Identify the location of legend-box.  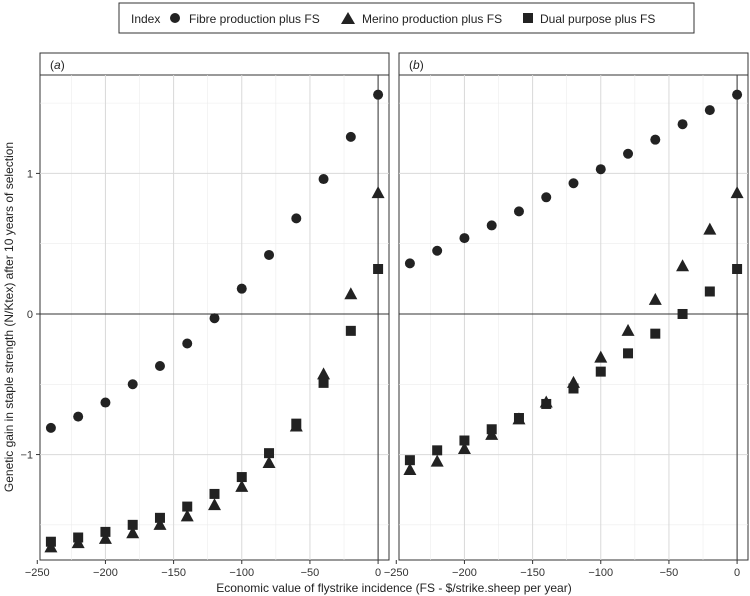
(406, 18).